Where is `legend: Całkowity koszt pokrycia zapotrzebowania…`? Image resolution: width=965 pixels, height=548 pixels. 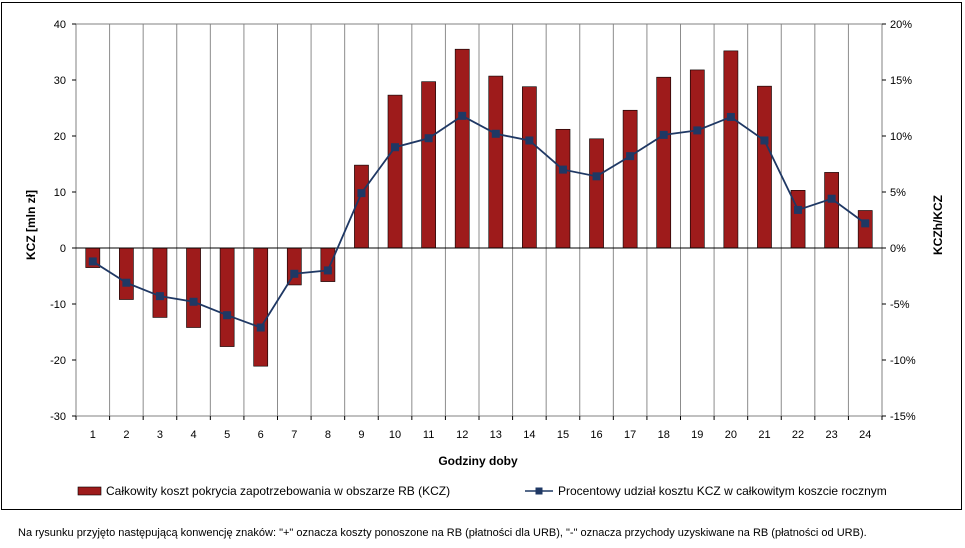 legend: Całkowity koszt pokrycia zapotrzebowania… is located at coordinates (482, 491).